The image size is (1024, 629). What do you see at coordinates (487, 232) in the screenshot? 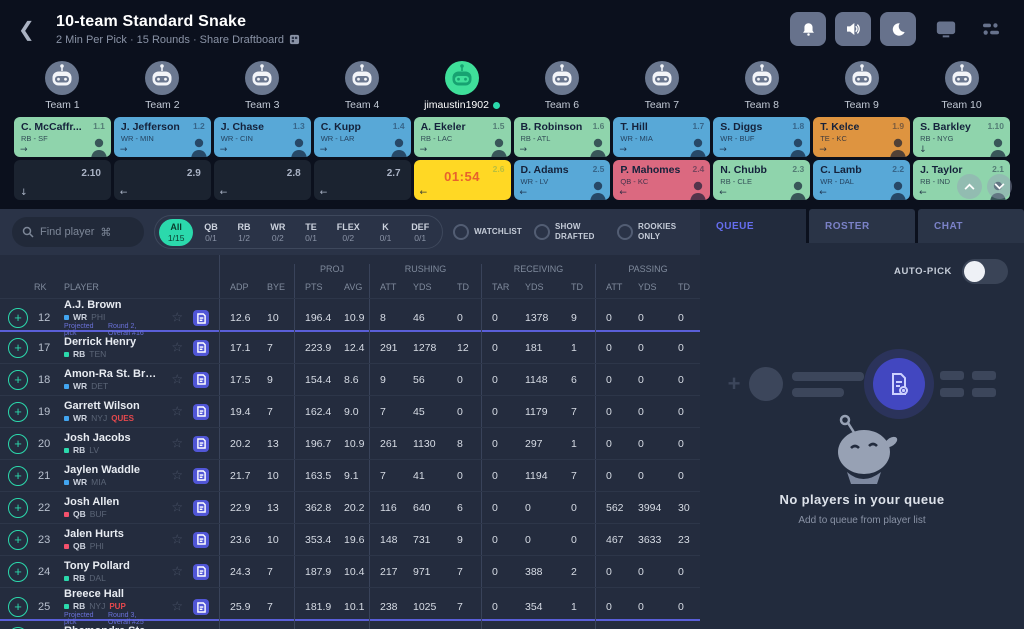
I see `toggle-watchlist: WATCHLIST` at bounding box center [487, 232].